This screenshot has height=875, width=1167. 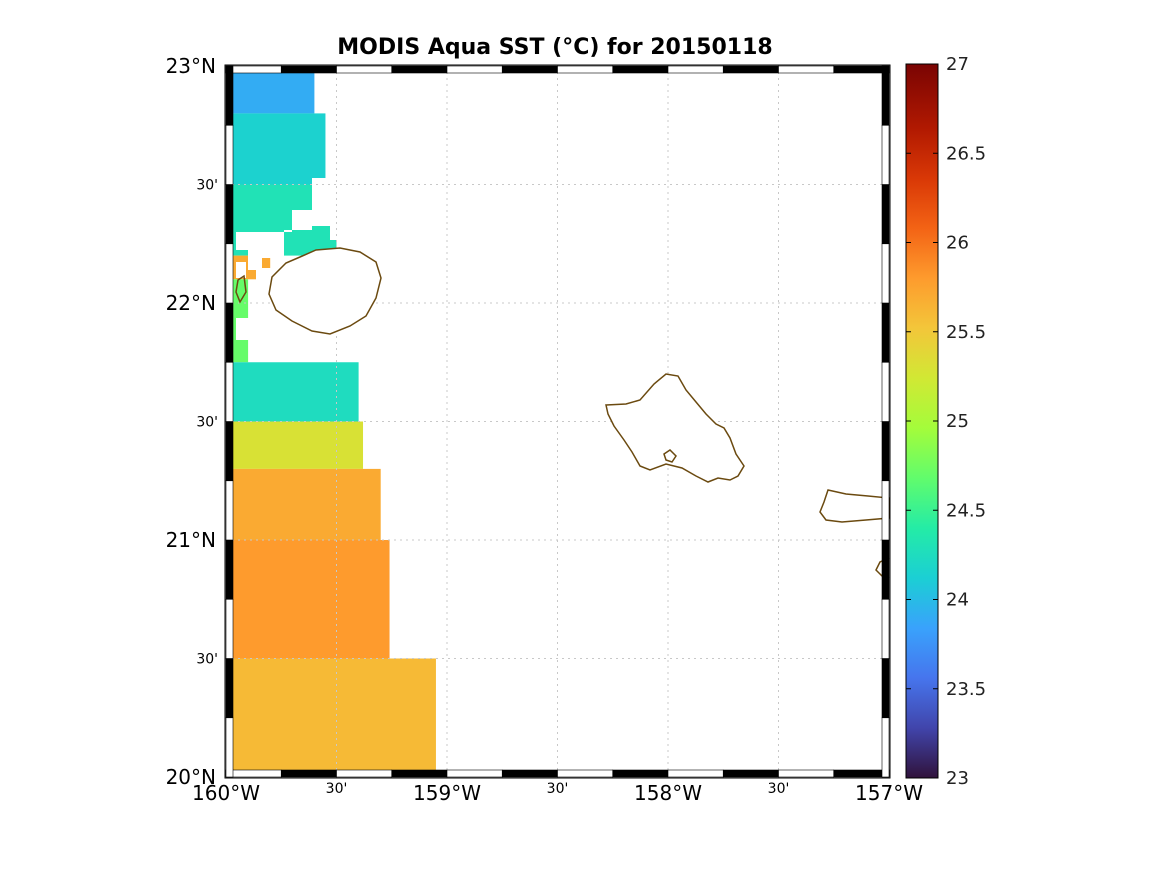 I want to click on y-tick-label: 22°N, so click(x=191, y=303).